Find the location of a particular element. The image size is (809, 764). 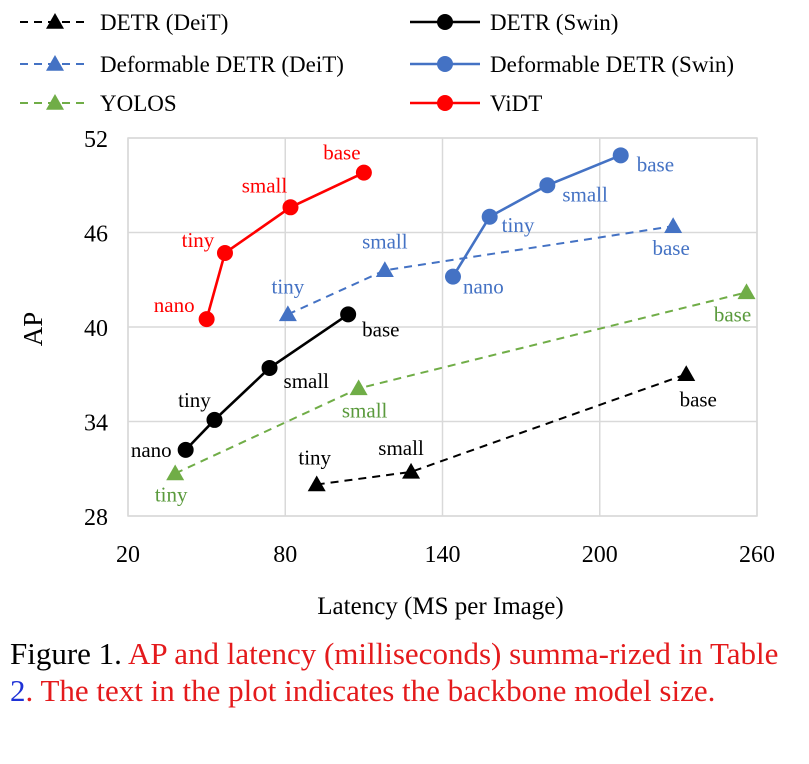

yolos-data-label: tiny is located at coordinates (171, 494).